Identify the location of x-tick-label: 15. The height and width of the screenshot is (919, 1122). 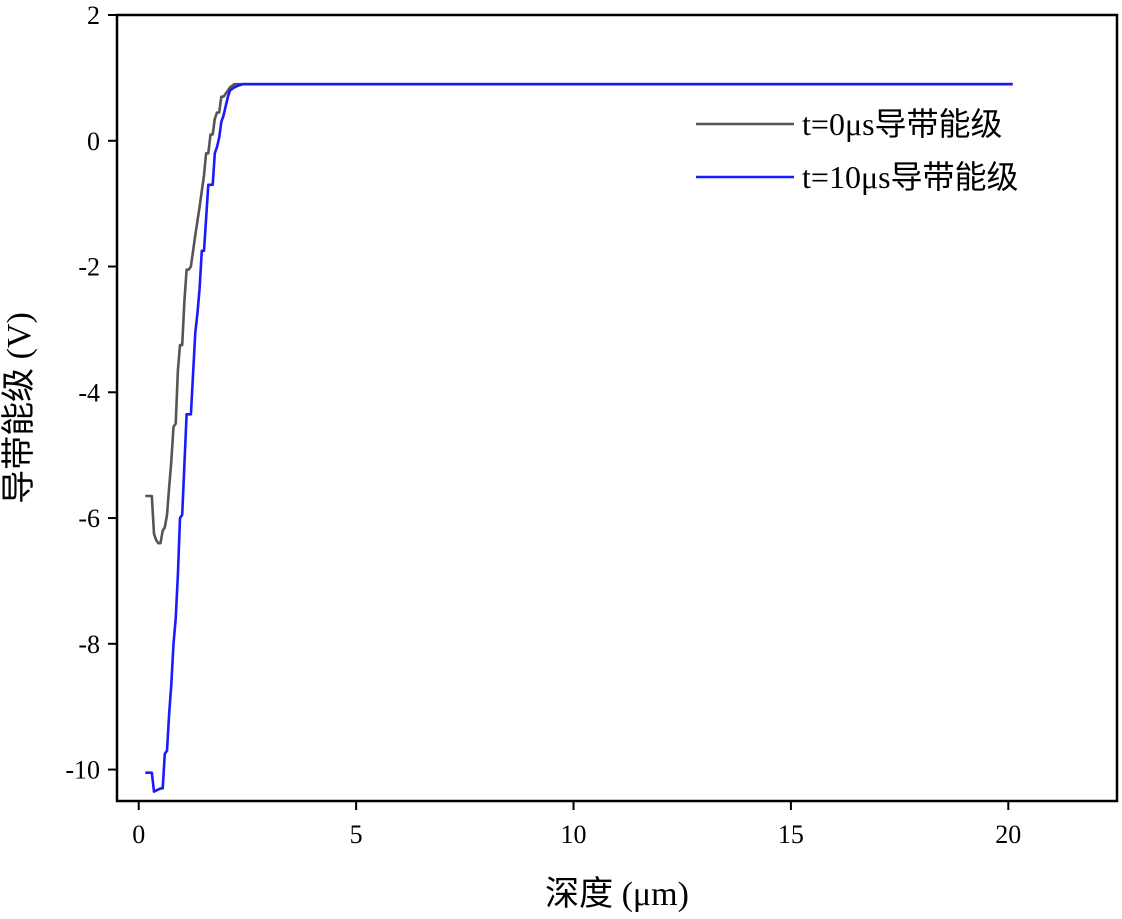
(791, 834).